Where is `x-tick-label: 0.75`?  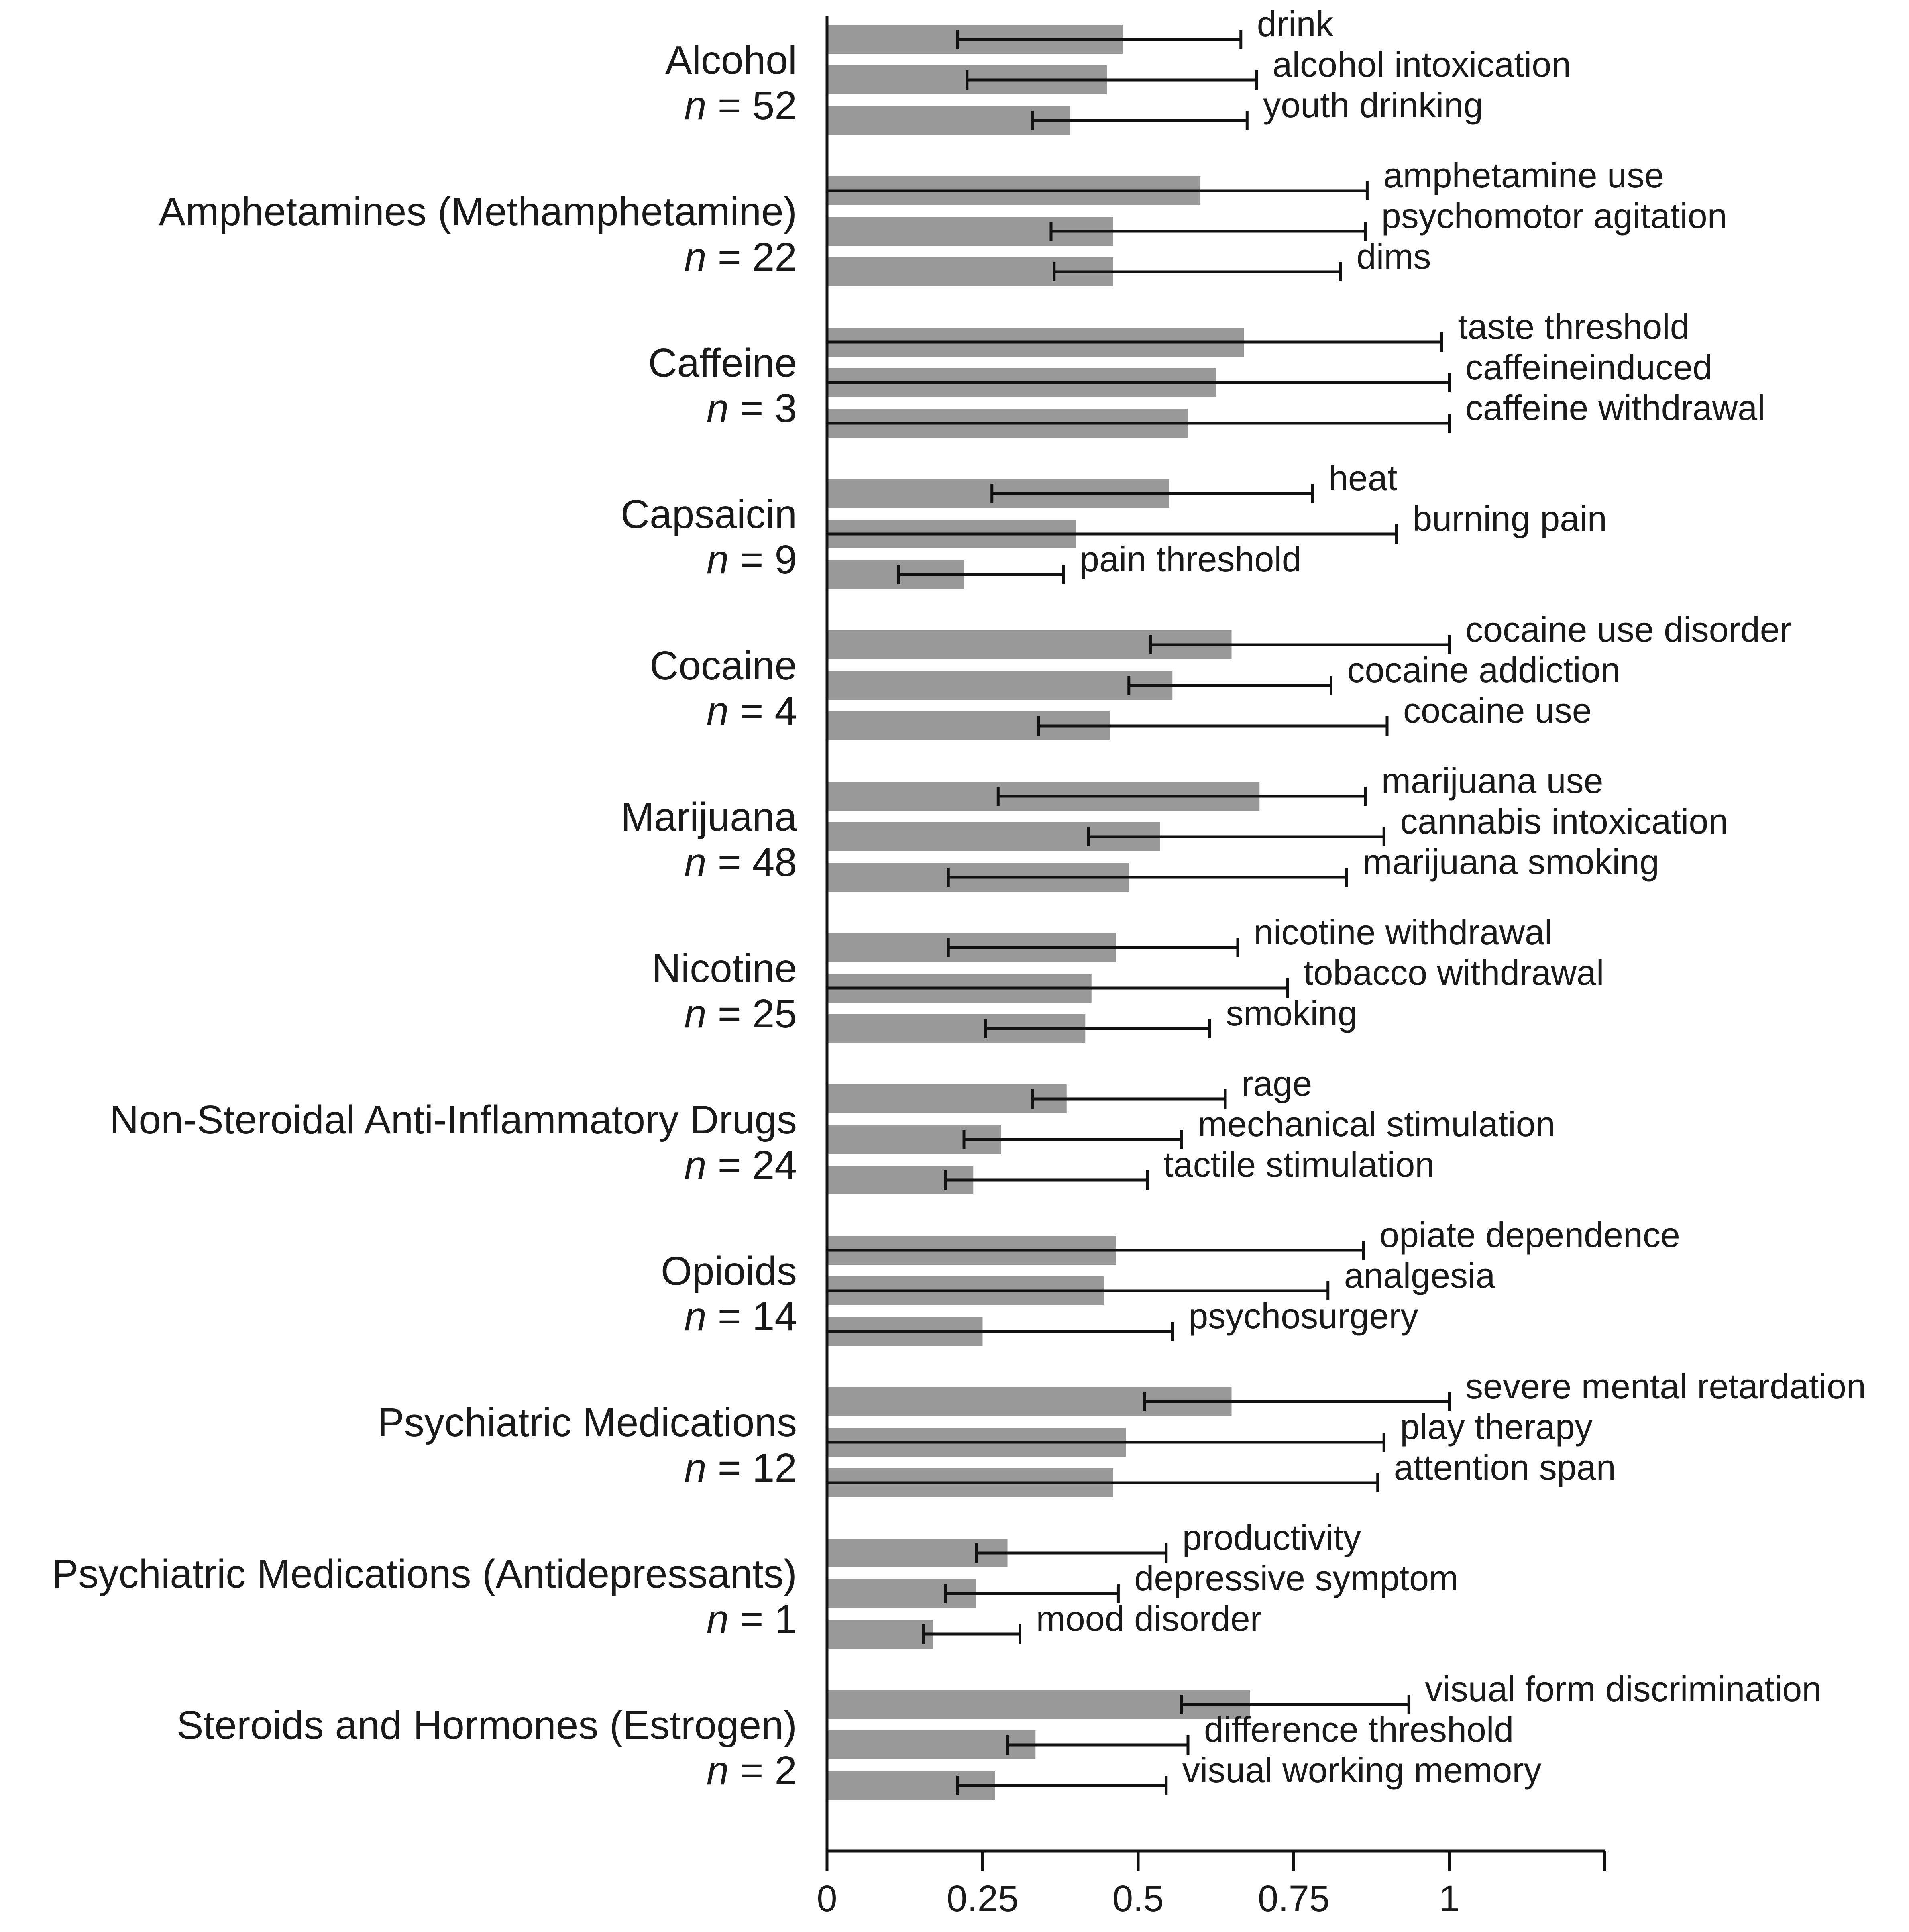
x-tick-label: 0.75 is located at coordinates (1294, 1898).